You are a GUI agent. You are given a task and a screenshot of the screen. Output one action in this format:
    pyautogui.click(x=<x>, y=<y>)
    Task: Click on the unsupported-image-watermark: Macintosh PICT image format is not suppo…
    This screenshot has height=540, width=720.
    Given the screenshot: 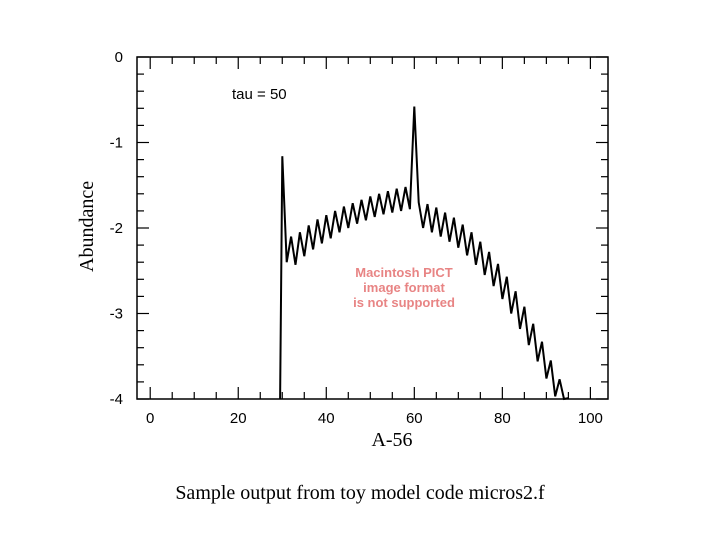 What is the action you would take?
    pyautogui.click(x=404, y=287)
    